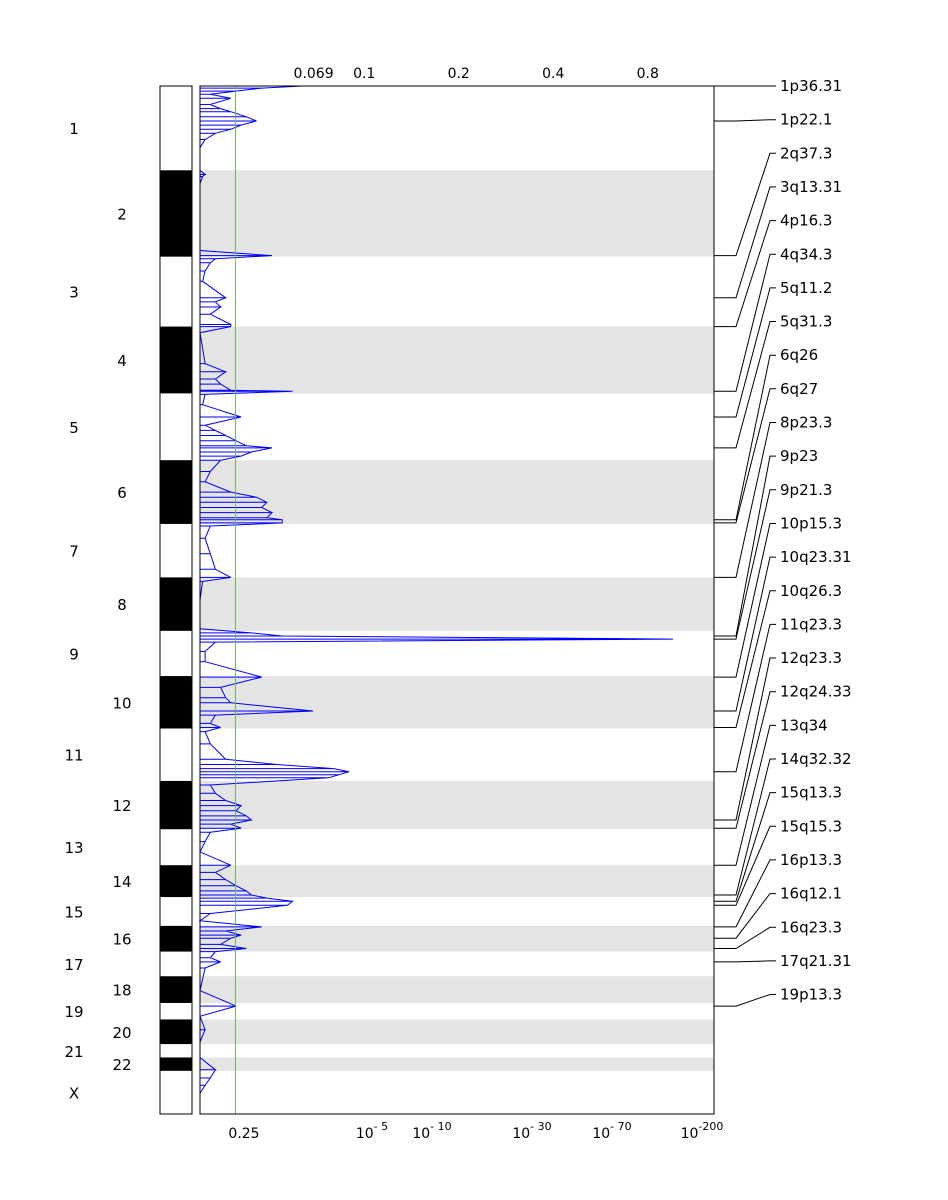 The height and width of the screenshot is (1200, 948). I want to click on bottom-tick-label: 10- 5, so click(372, 1131).